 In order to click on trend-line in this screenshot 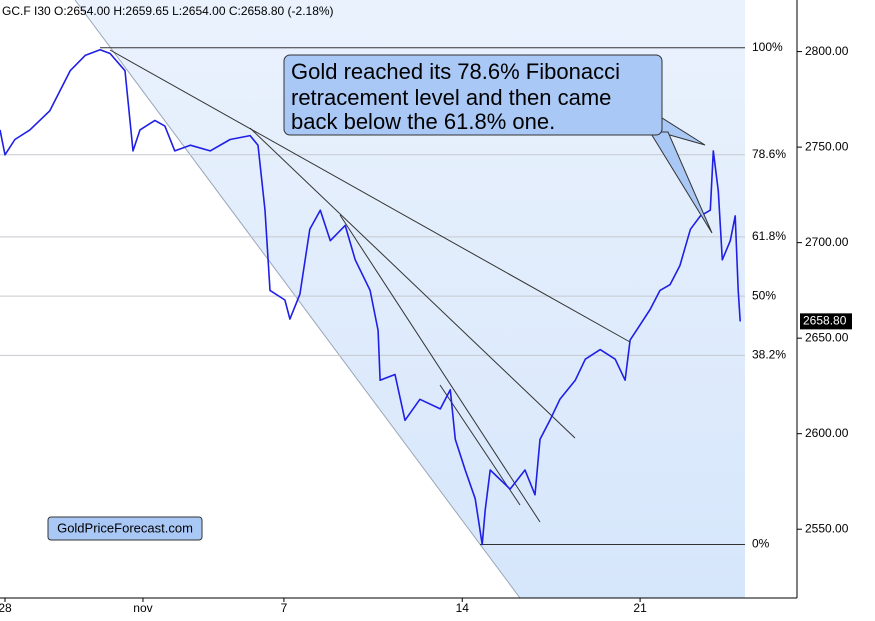, I will do `click(440, 368)`.